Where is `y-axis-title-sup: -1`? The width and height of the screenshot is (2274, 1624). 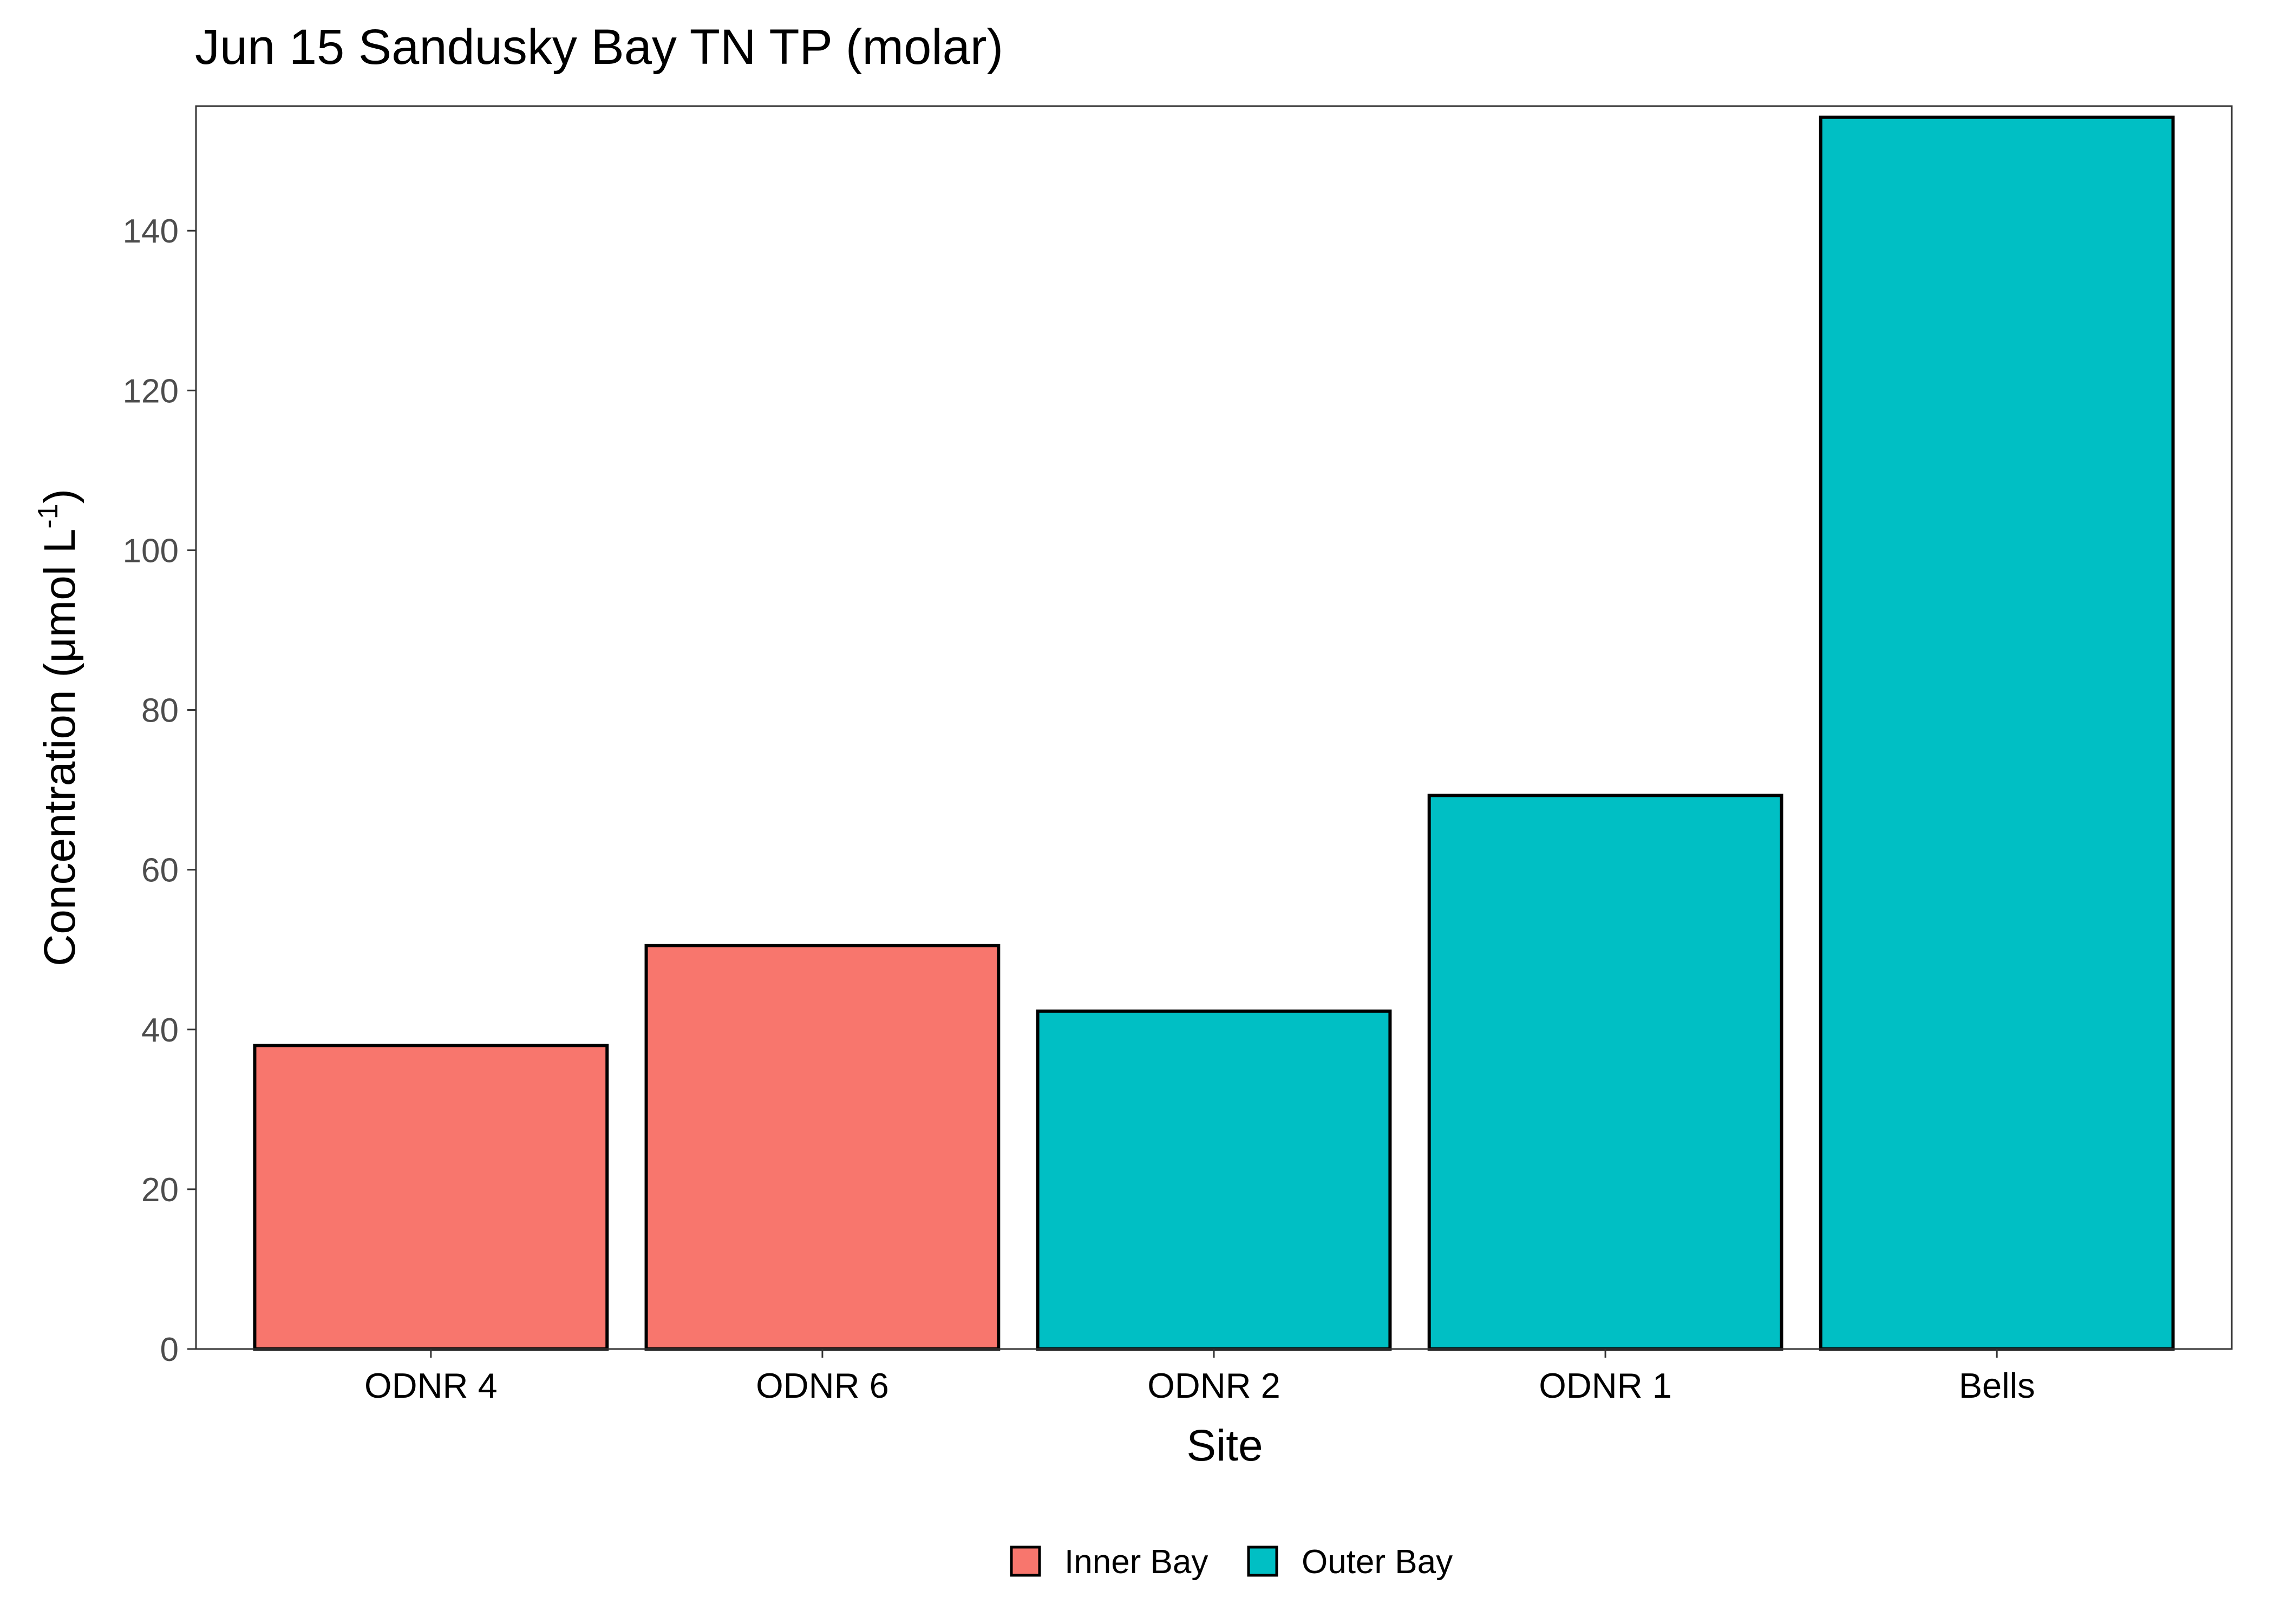
y-axis-title-sup: -1 is located at coordinates (48, 515).